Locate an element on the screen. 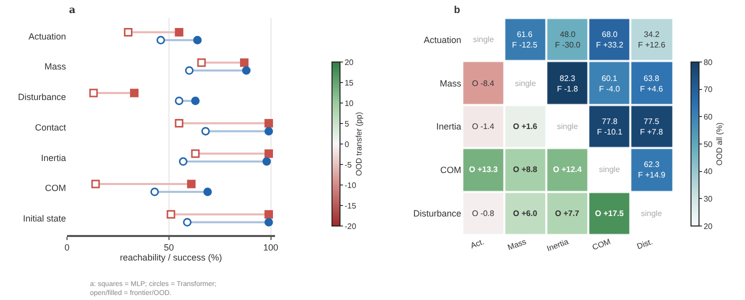 The image size is (745, 300). x-axis-title: reachability / success (%) is located at coordinates (171, 257).